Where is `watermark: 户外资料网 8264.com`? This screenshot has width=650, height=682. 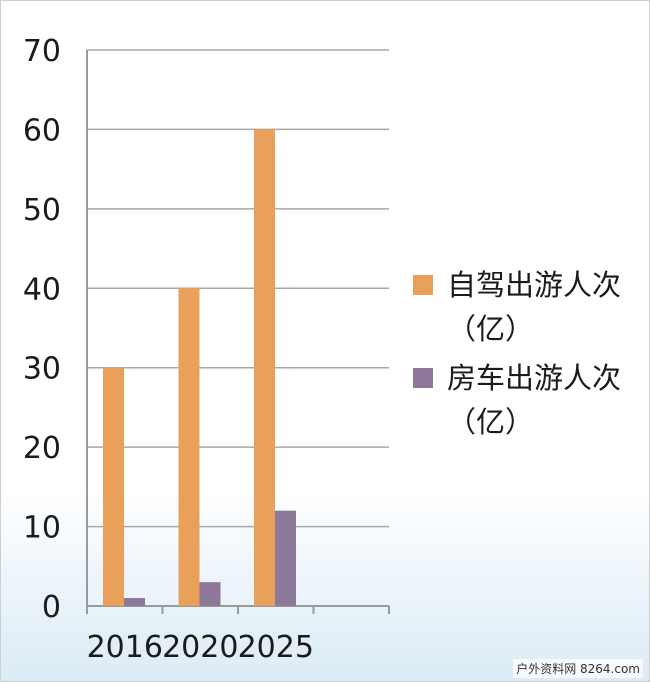
watermark: 户外资料网 8264.com is located at coordinates (578, 668).